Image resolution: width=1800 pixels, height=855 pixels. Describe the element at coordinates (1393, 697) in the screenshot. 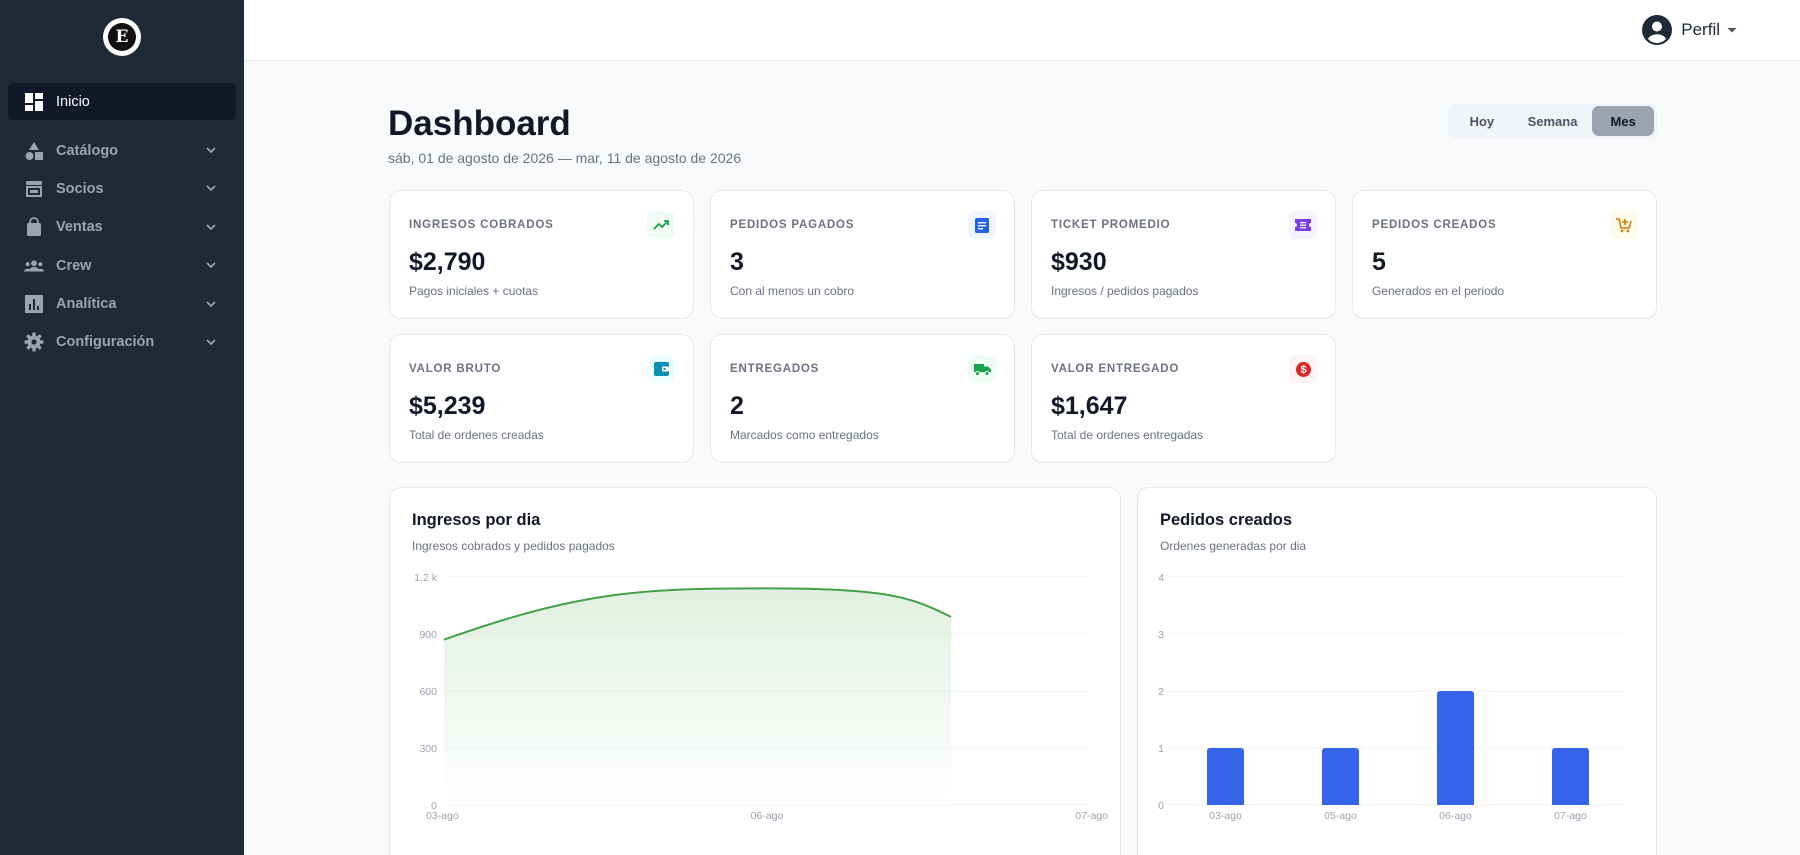

I see `orders-bar-chart: 0 1 2 3 4 03-ago 05-ago 06-ago 07-ago` at that location.